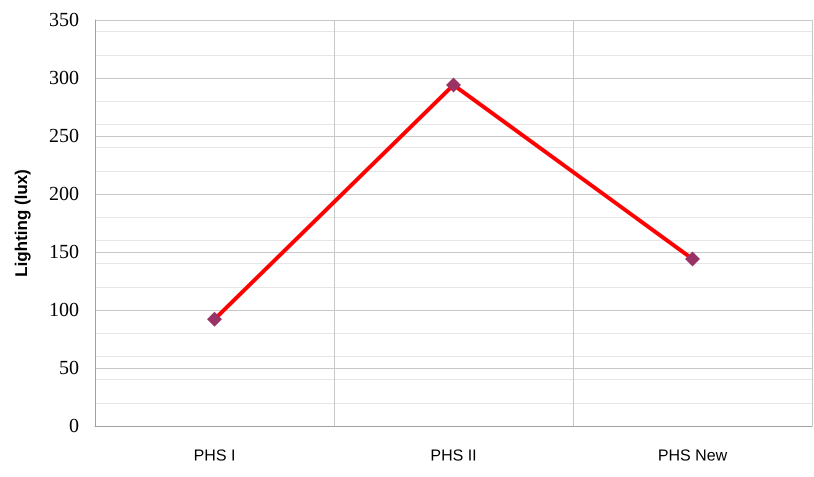 The image size is (814, 477). What do you see at coordinates (64, 194) in the screenshot?
I see `y-tick-label: 200` at bounding box center [64, 194].